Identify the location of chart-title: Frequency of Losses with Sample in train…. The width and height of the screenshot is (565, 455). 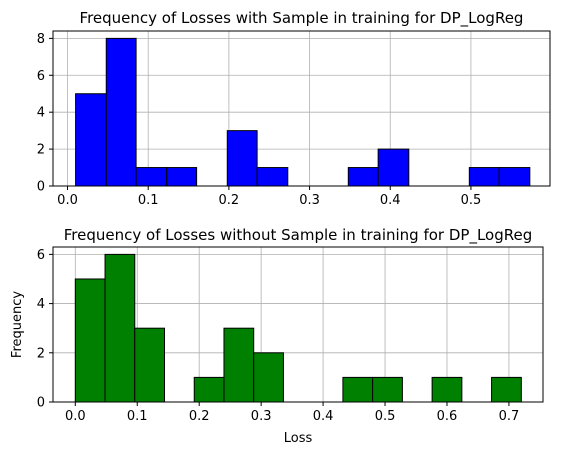
(302, 18).